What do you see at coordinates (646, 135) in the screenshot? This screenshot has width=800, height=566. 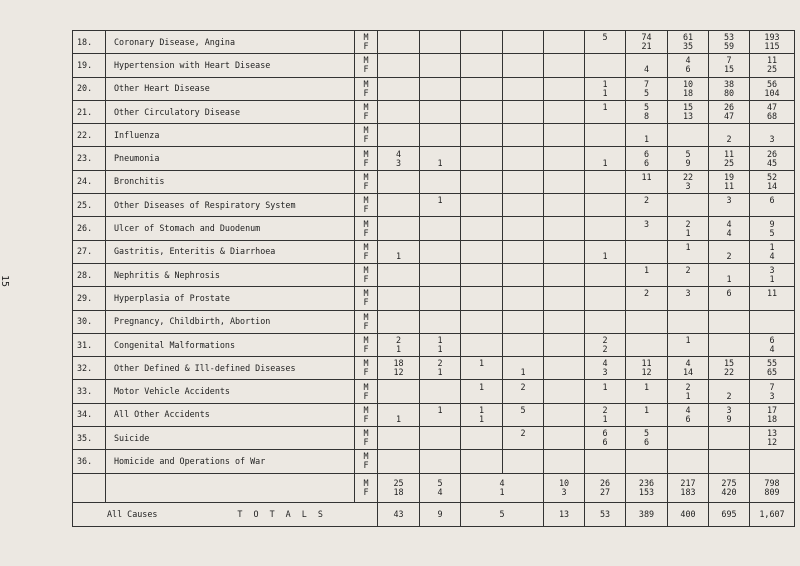 I see `table-cell: 1` at bounding box center [646, 135].